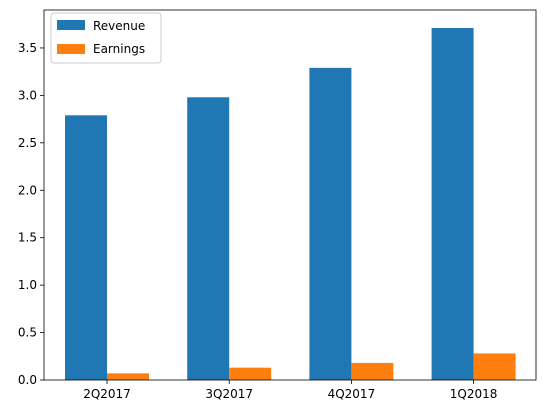 The width and height of the screenshot is (547, 413). I want to click on bar-earnings-1q2018, so click(494, 366).